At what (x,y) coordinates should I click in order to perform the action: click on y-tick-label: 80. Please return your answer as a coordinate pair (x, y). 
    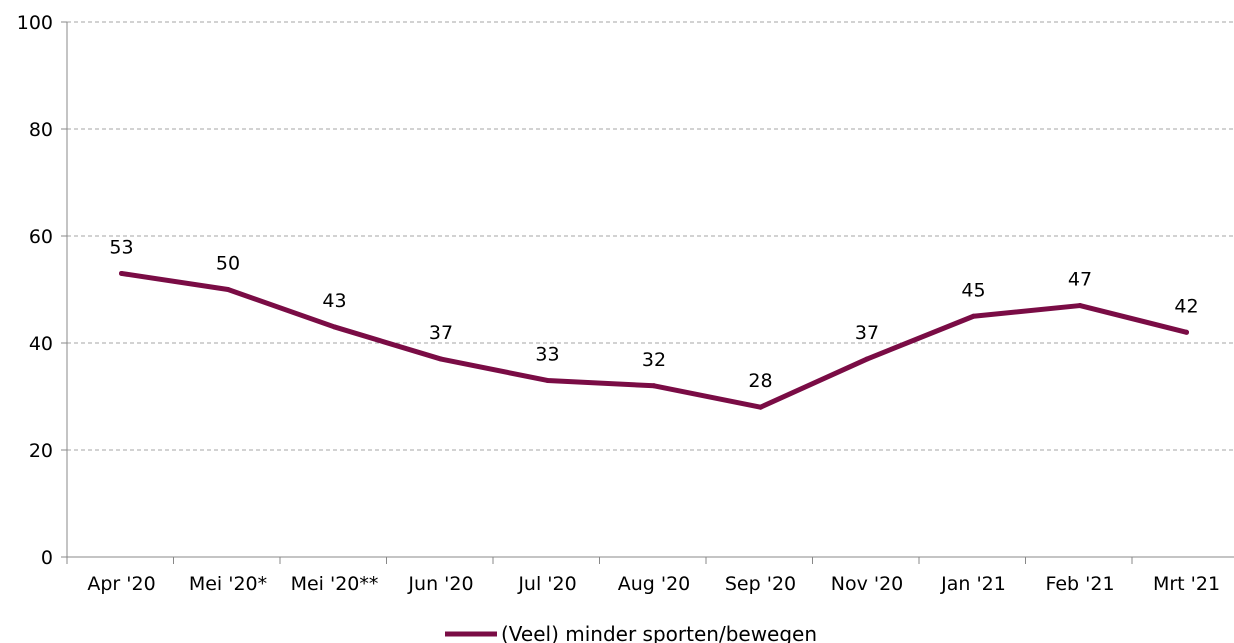
    Looking at the image, I should click on (41, 130).